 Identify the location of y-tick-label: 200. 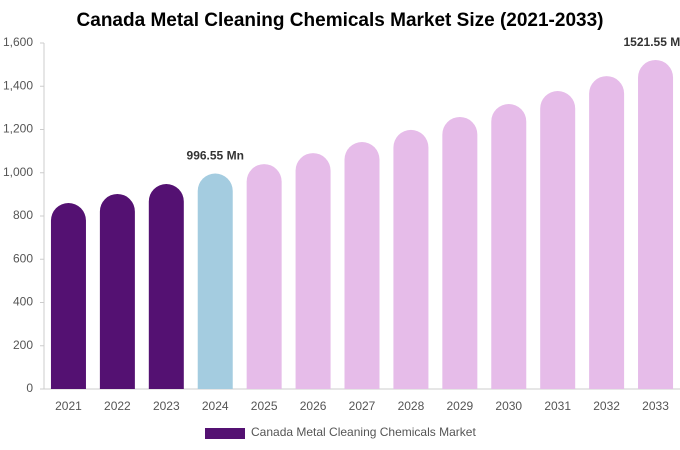
(23, 345).